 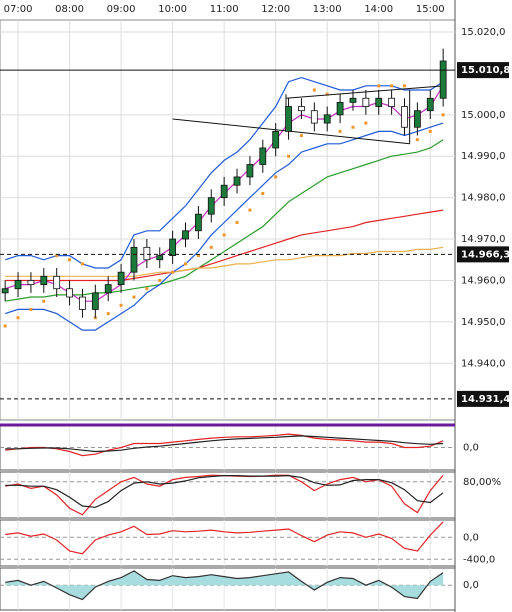 What do you see at coordinates (378, 9) in the screenshot?
I see `x-tick-label: 14:00` at bounding box center [378, 9].